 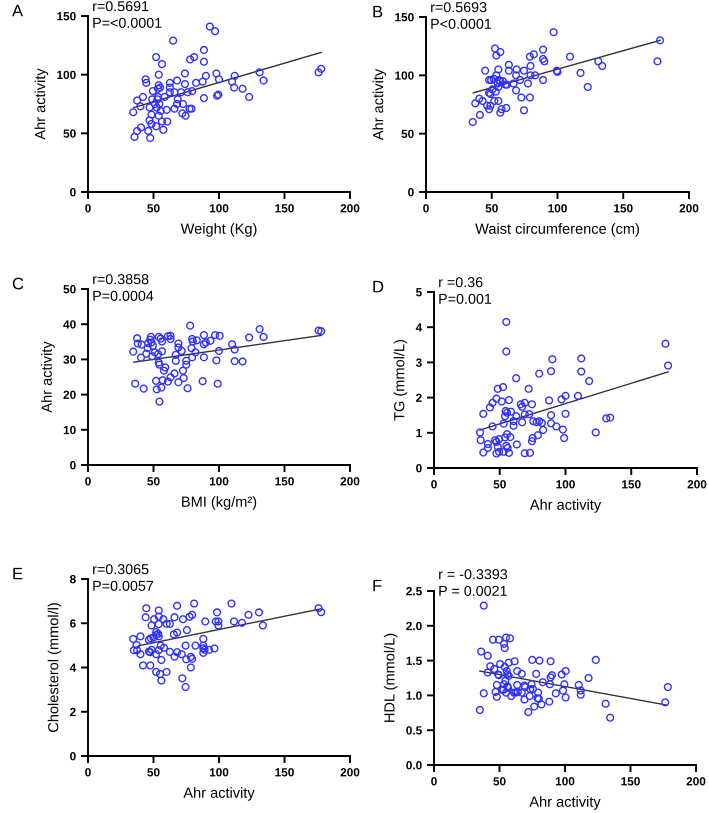 I want to click on y-tick-label: 1.0, so click(x=414, y=695).